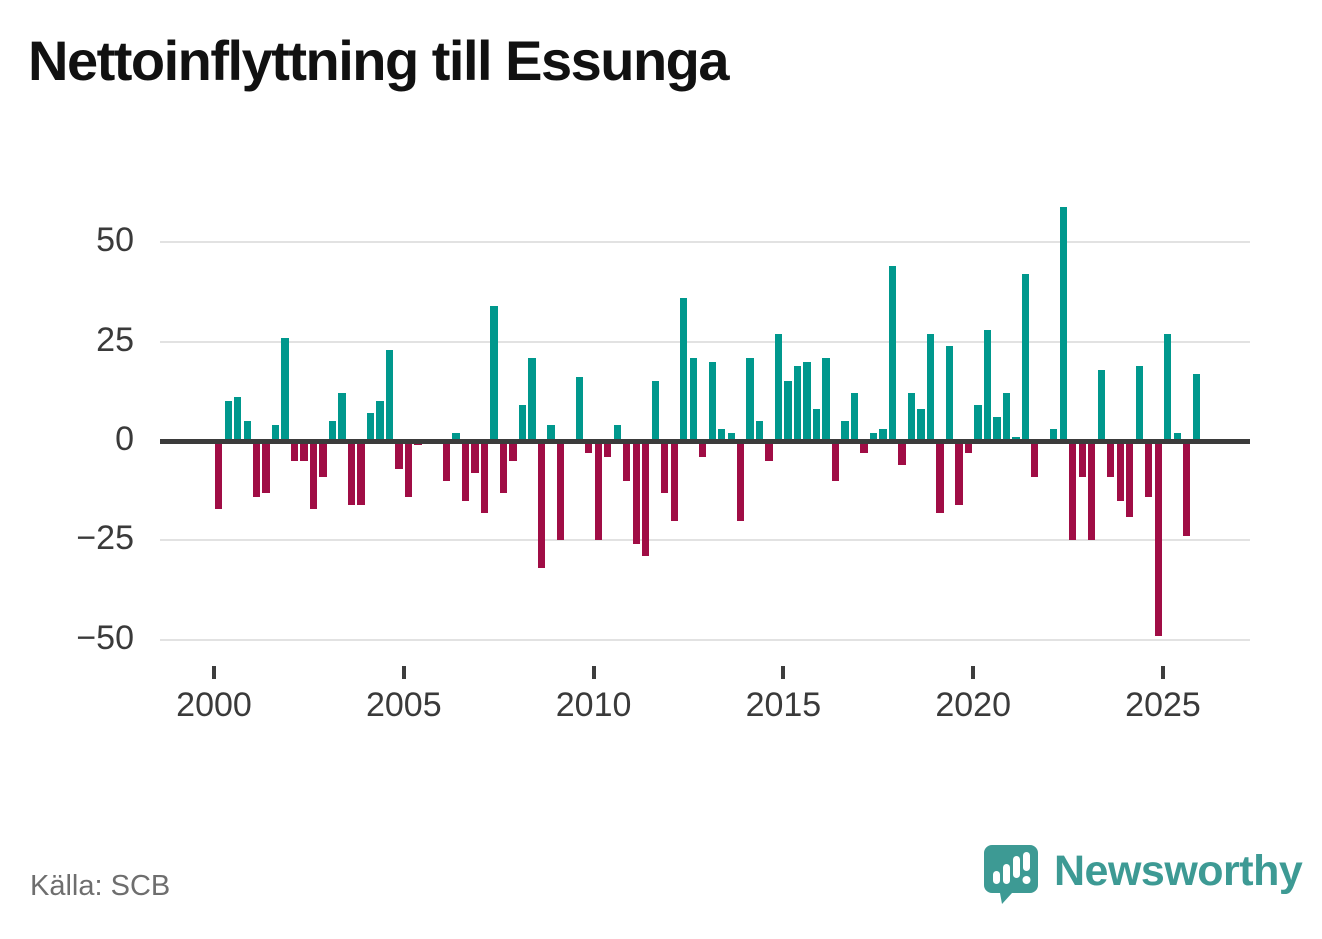 Image resolution: width=1322 pixels, height=939 pixels. Describe the element at coordinates (712, 401) in the screenshot. I see `bar-quarter-2013-q1` at that location.